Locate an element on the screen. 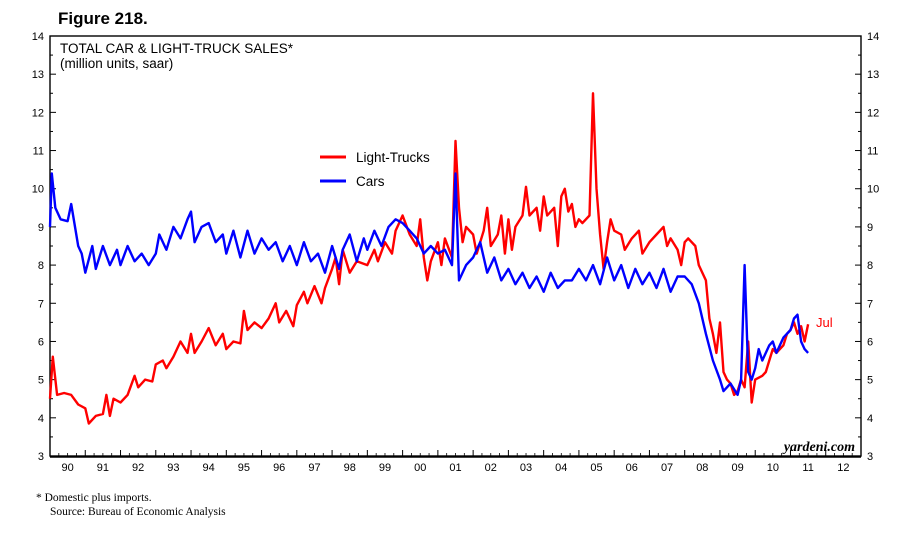 This screenshot has width=916, height=533. x-tick-label: 05 is located at coordinates (596, 468).